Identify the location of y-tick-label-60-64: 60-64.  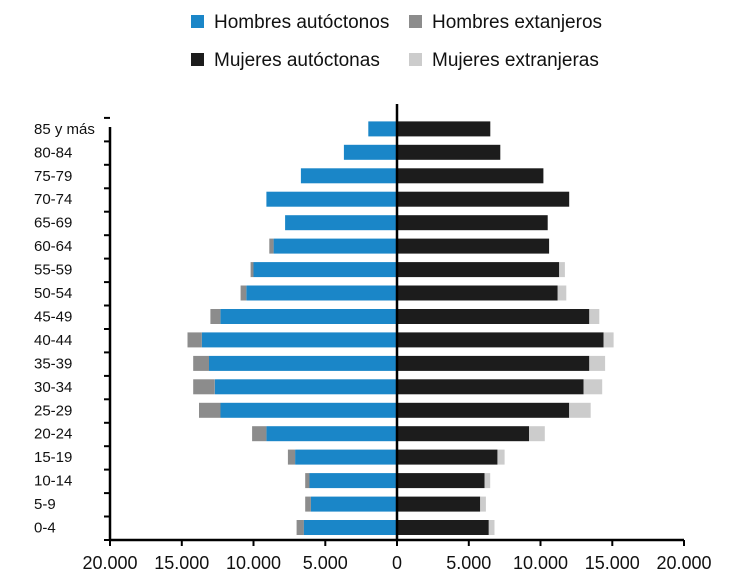
(53, 246).